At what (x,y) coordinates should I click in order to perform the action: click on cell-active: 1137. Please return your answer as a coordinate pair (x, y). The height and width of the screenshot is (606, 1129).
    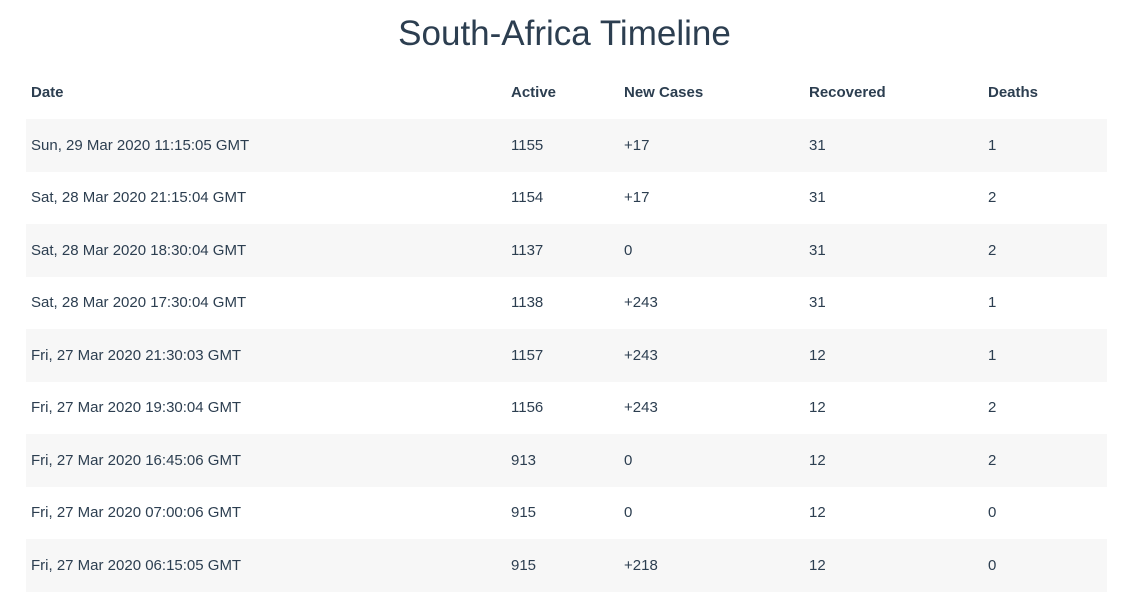
    Looking at the image, I should click on (527, 250).